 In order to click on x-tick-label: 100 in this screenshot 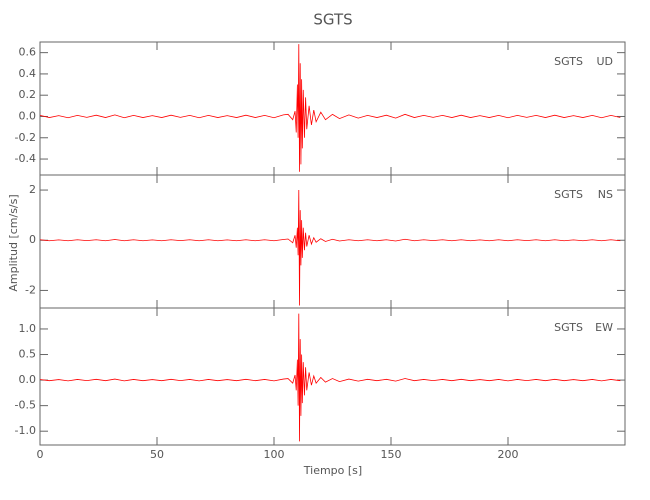, I will do `click(274, 454)`.